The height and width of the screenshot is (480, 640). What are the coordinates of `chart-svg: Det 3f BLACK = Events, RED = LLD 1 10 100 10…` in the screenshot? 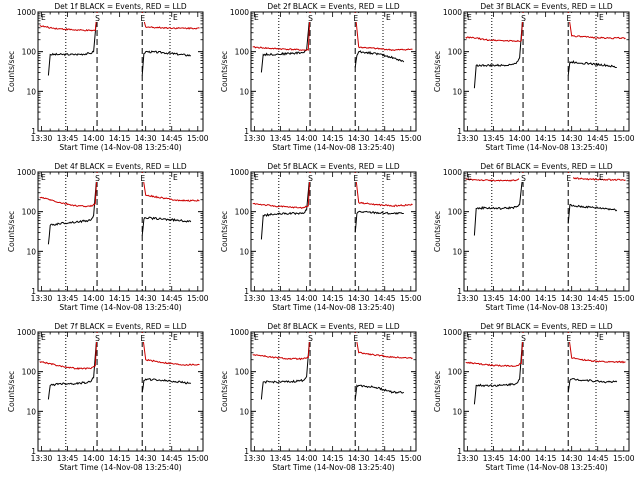 It's located at (534, 77).